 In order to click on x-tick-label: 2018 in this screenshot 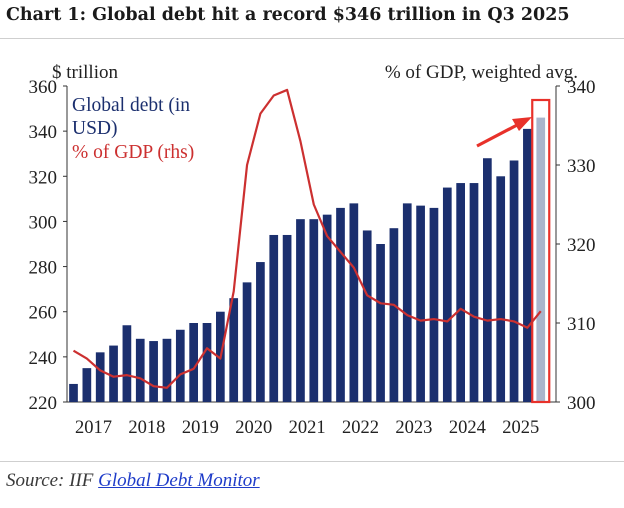, I will do `click(146, 428)`.